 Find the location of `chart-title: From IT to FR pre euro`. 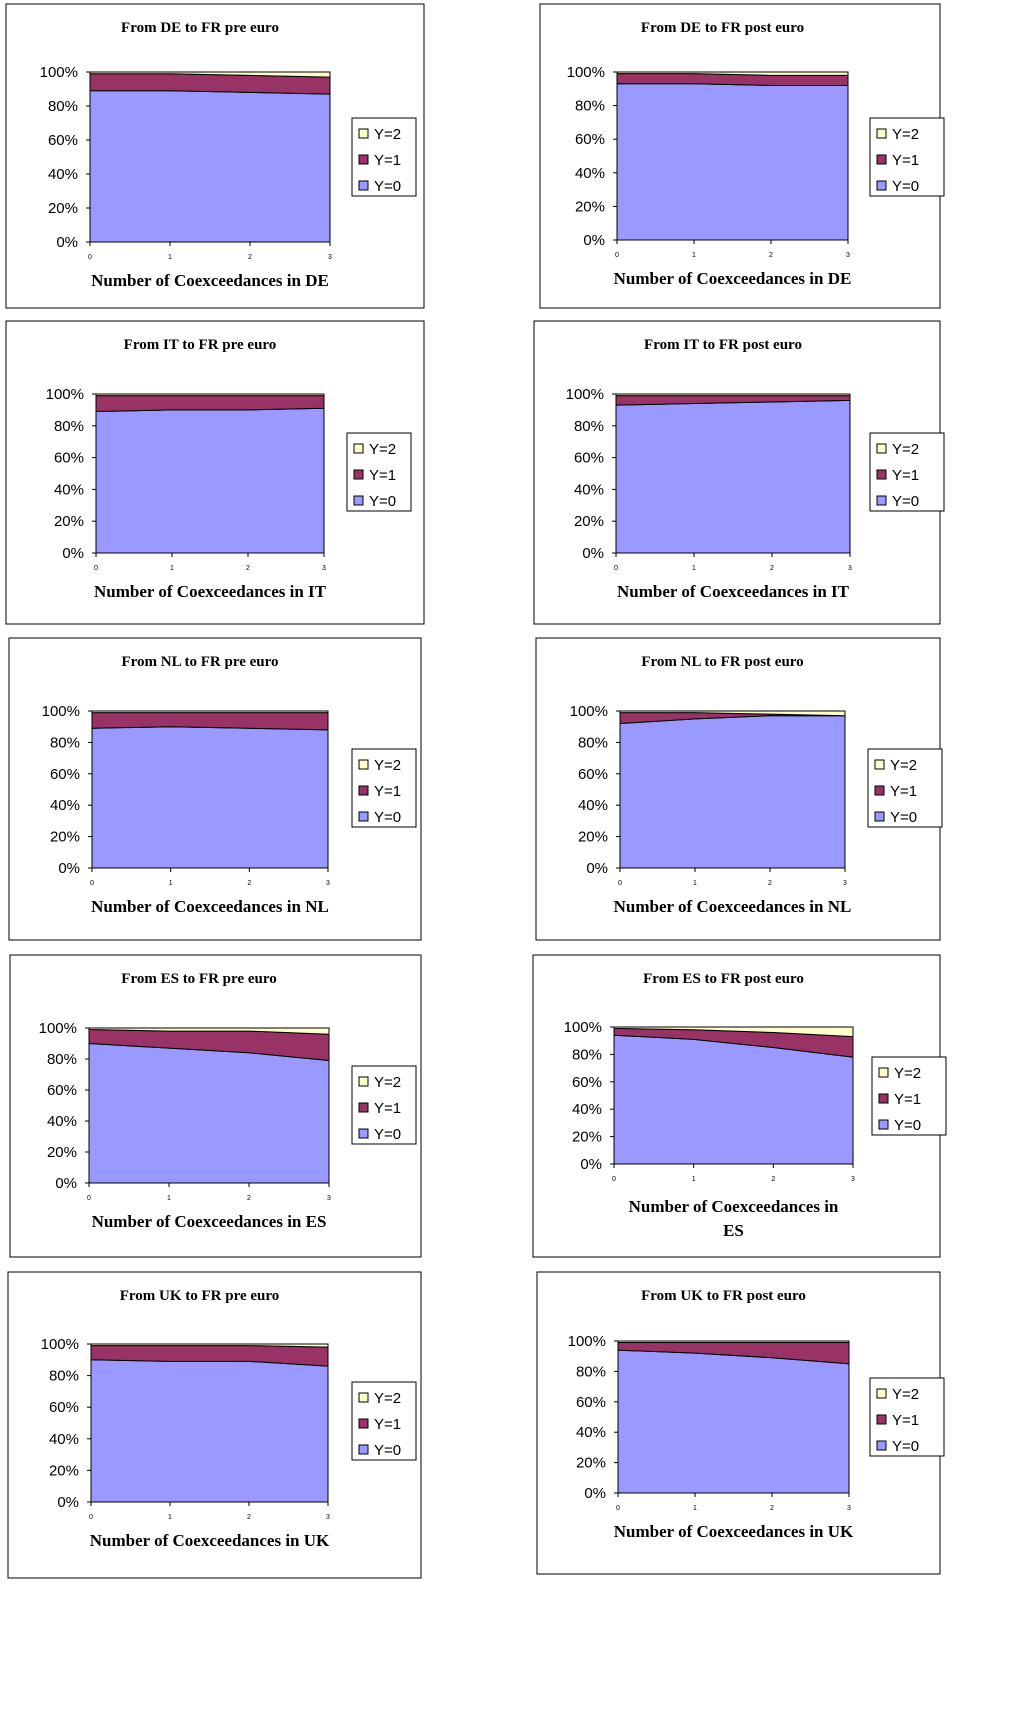

chart-title: From IT to FR pre euro is located at coordinates (200, 345).